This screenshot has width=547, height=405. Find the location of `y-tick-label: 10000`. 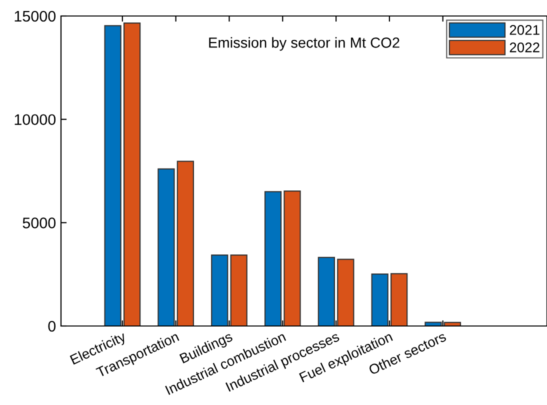

y-tick-label: 10000 is located at coordinates (35, 120).